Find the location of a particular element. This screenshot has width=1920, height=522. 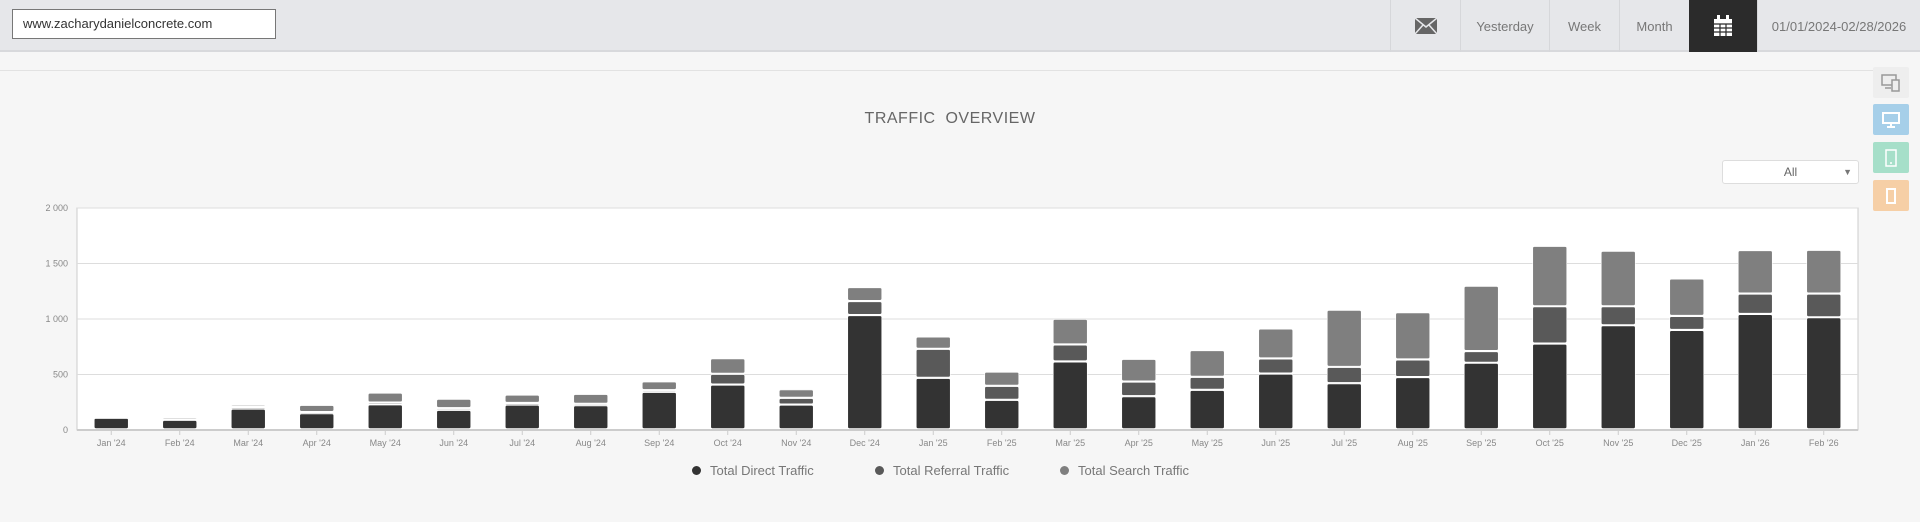

calendar-button is located at coordinates (1723, 26).